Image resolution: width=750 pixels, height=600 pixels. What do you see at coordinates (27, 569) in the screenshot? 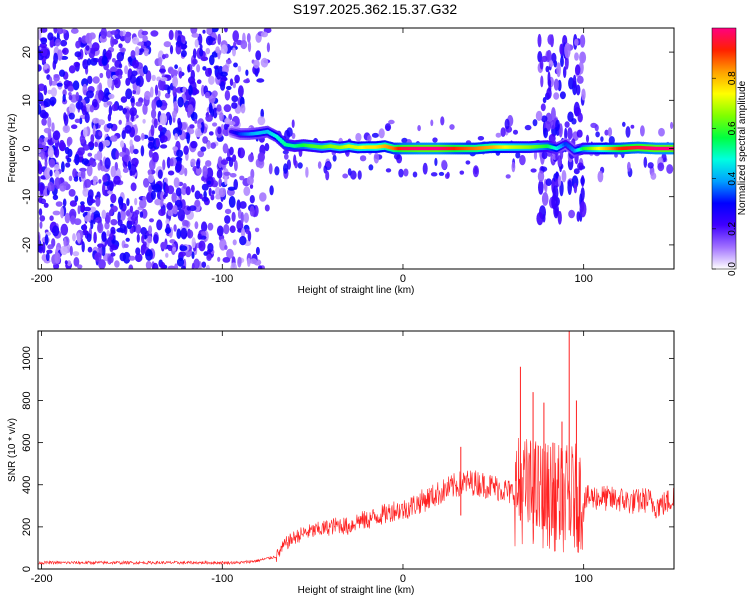
I see `snr-y-tick-label: 0` at bounding box center [27, 569].